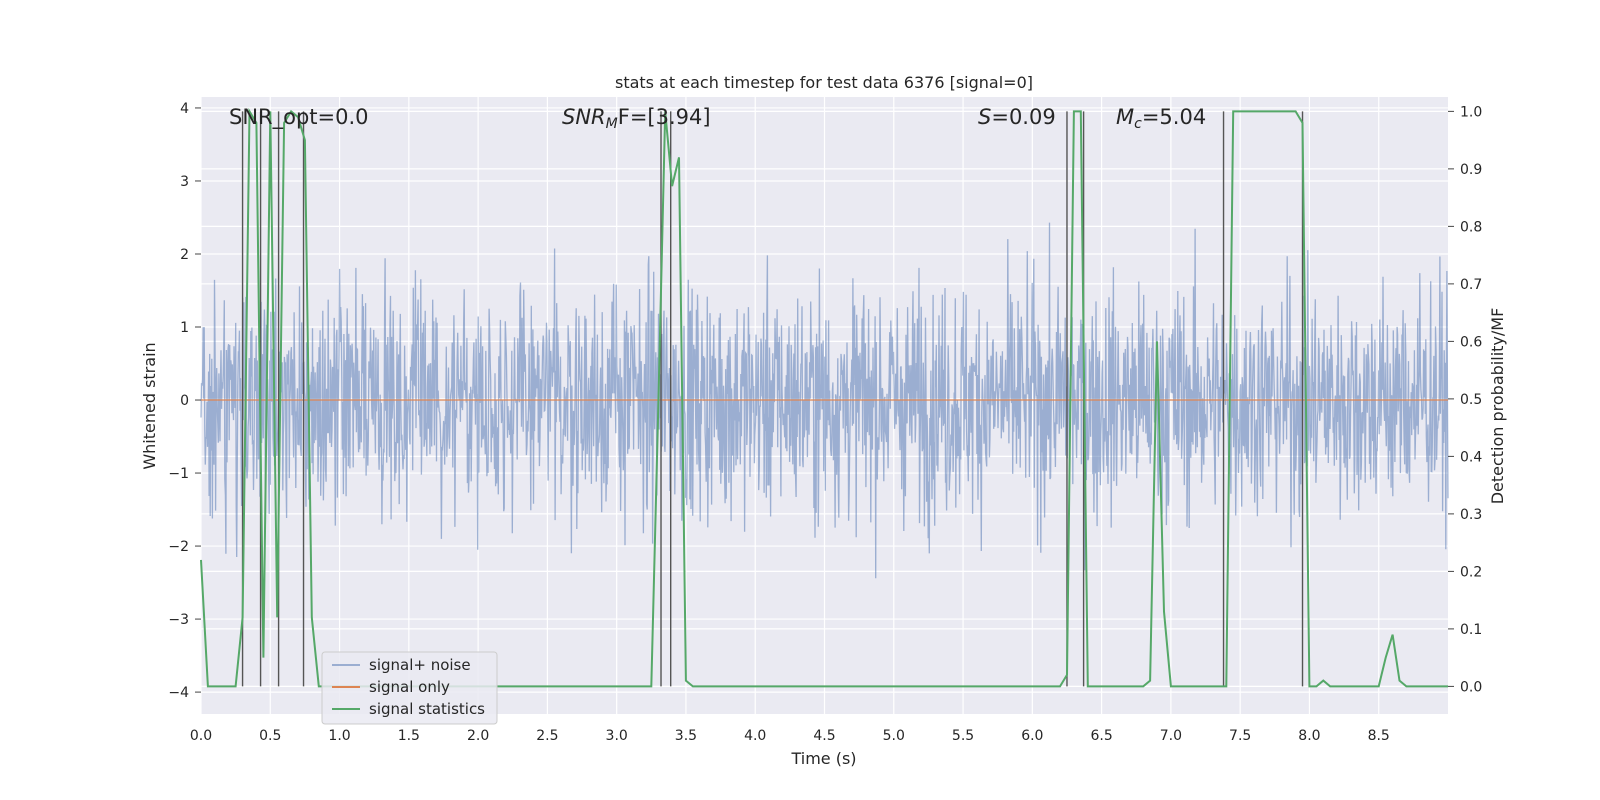 The width and height of the screenshot is (1600, 800). What do you see at coordinates (184, 109) in the screenshot?
I see `y-tick-label: 4` at bounding box center [184, 109].